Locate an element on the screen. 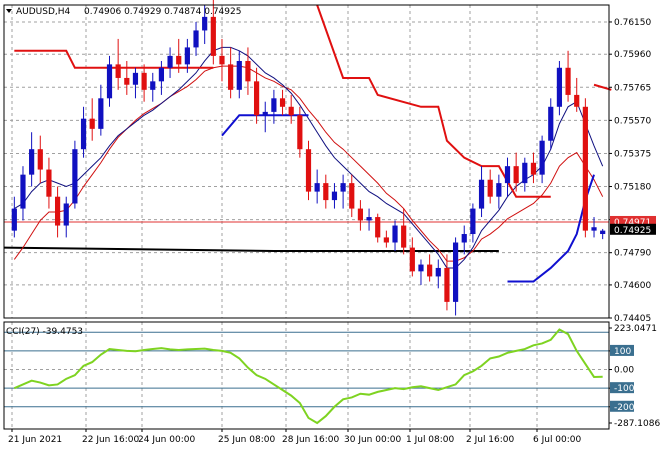 The width and height of the screenshot is (660, 450). price-badge-label: 0.74925 is located at coordinates (632, 231).